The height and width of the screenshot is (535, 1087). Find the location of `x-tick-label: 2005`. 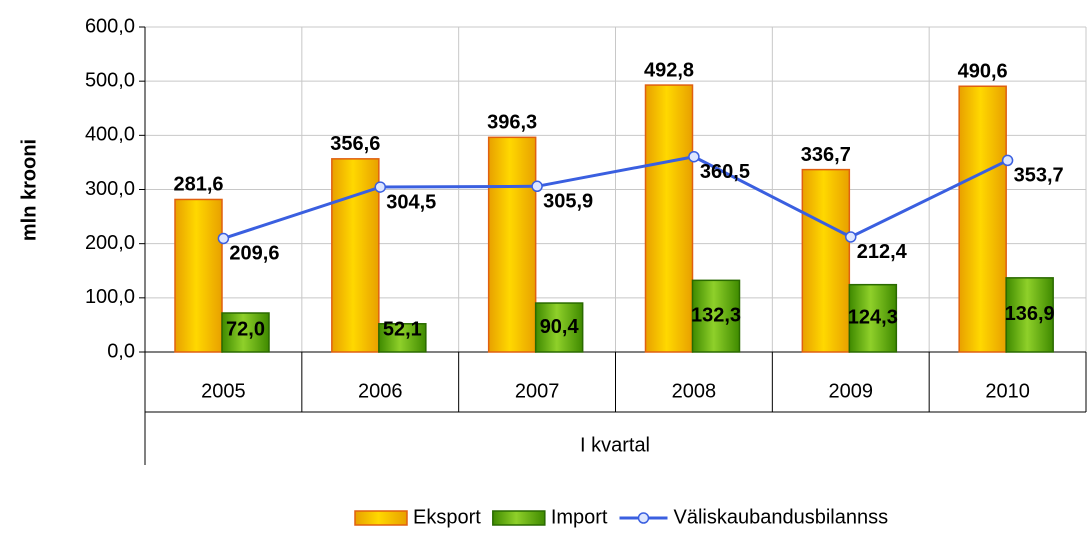

x-tick-label: 2005 is located at coordinates (223, 391).